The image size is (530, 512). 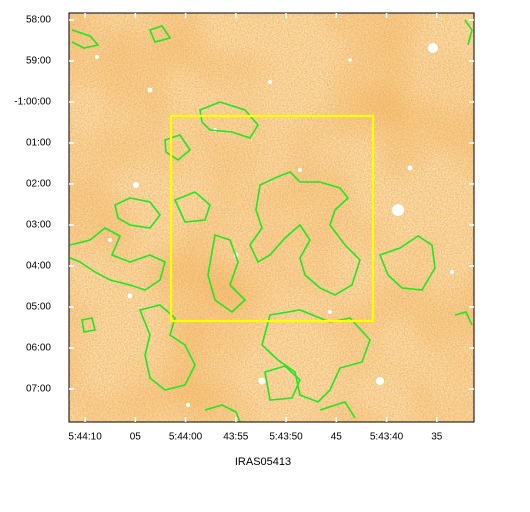 I want to click on y-tick-label: 04:00, so click(x=38, y=266).